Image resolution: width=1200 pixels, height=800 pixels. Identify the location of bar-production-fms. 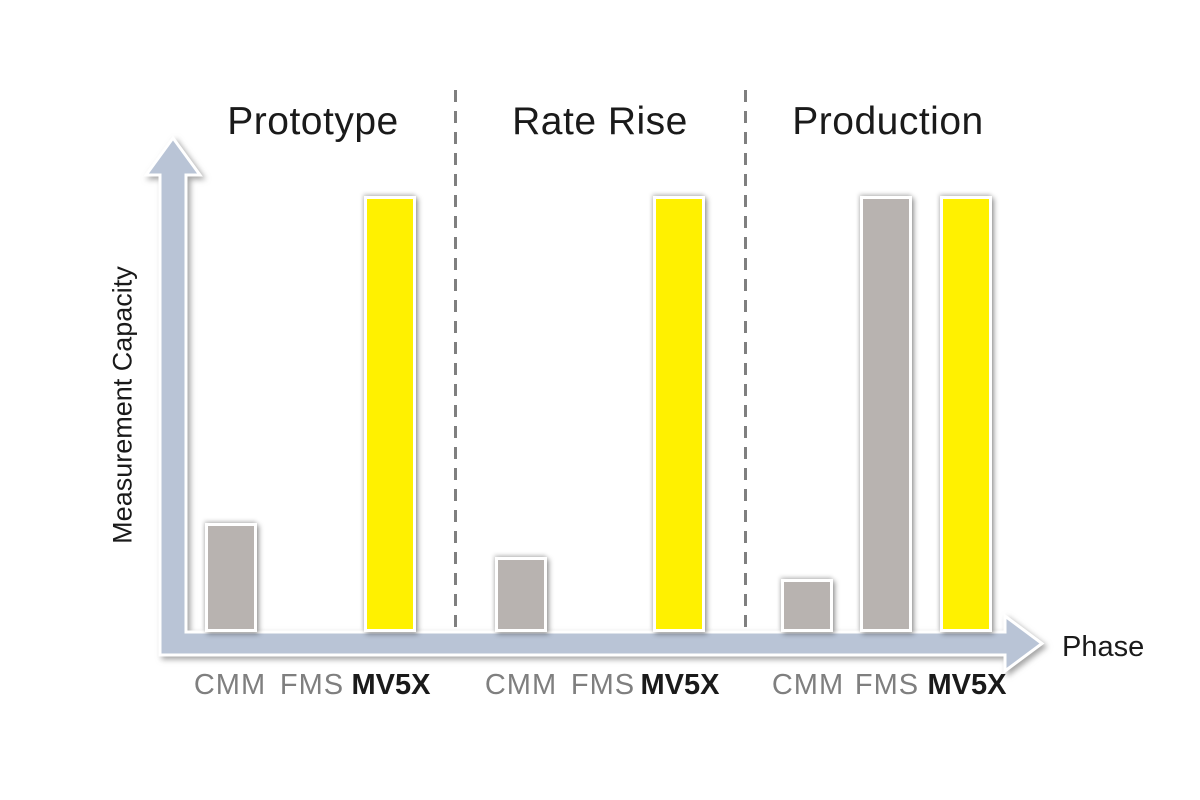
(886, 414).